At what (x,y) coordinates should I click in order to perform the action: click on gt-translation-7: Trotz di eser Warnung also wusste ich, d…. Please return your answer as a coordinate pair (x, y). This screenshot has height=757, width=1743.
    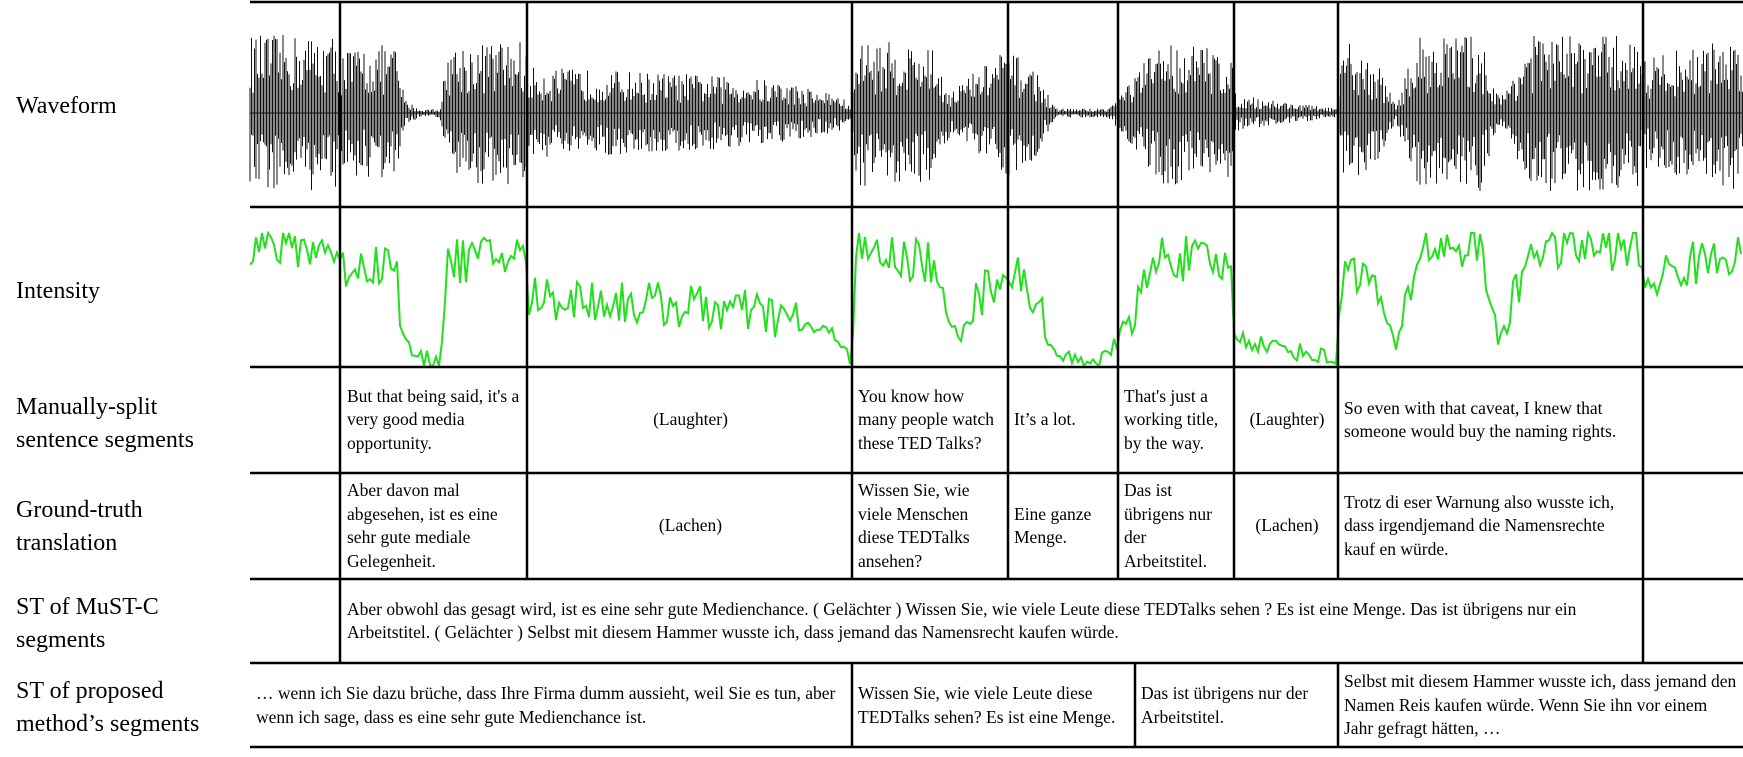
    Looking at the image, I should click on (1479, 525).